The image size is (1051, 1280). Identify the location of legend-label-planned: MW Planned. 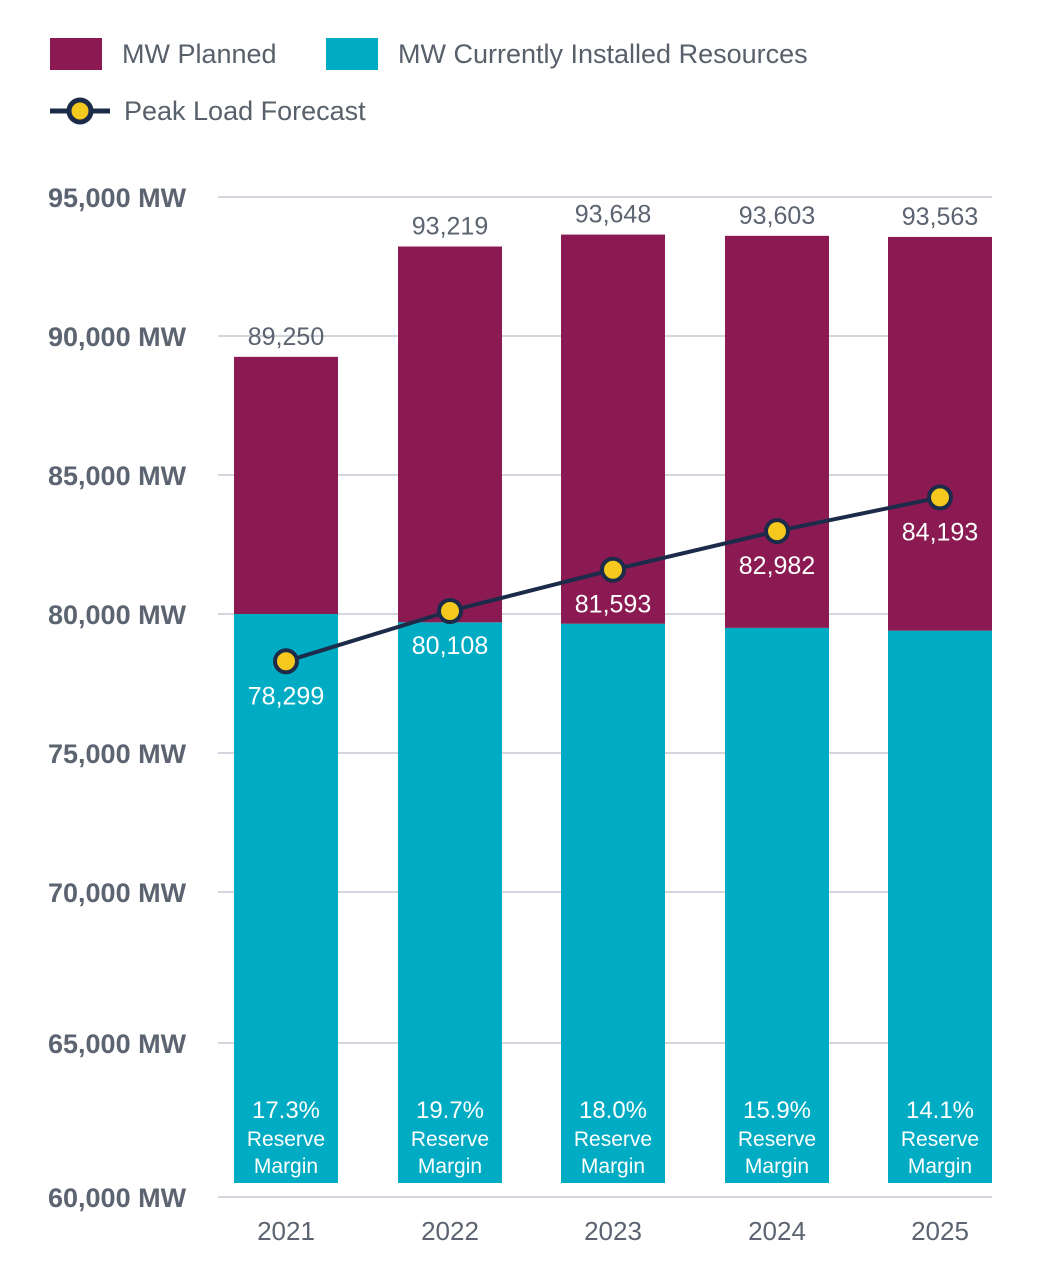
(199, 53).